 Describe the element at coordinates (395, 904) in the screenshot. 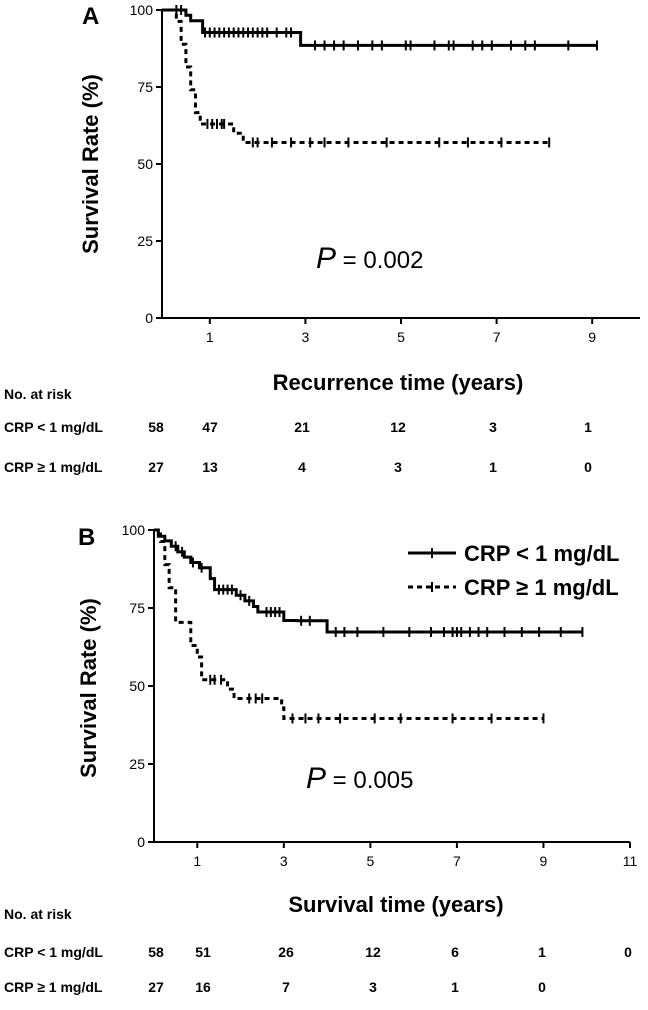

I see `x-axis-label: Survival time (years)` at that location.